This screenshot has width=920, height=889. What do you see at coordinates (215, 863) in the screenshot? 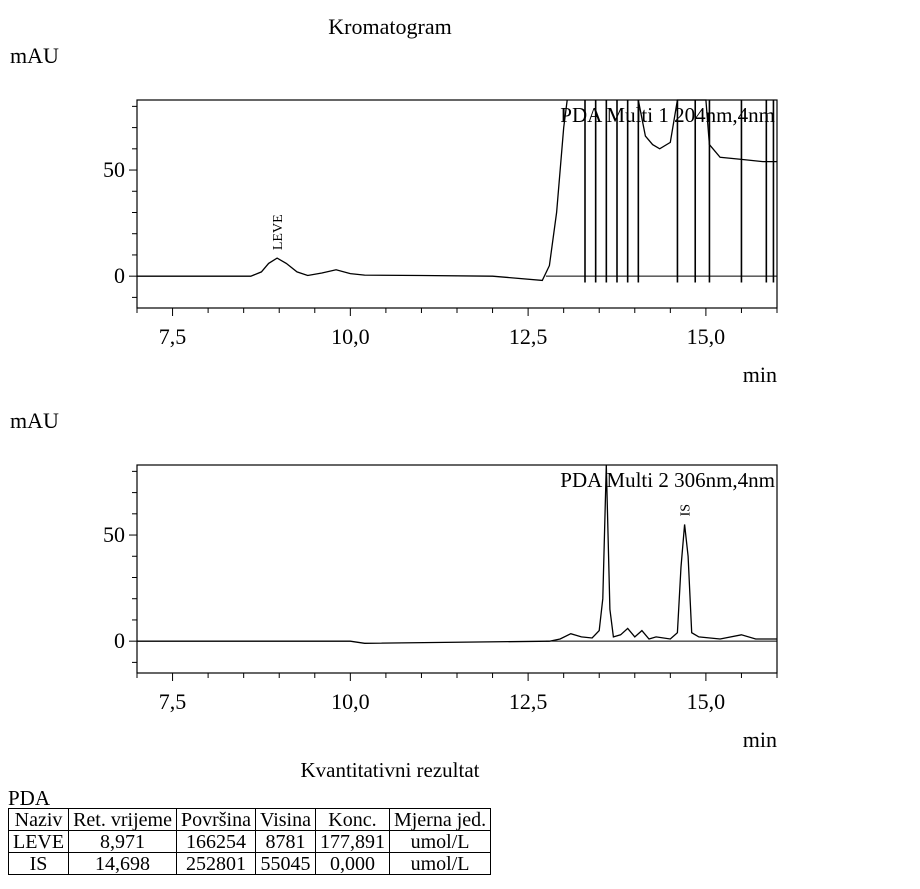
I see `table-cell: 252801` at bounding box center [215, 863].